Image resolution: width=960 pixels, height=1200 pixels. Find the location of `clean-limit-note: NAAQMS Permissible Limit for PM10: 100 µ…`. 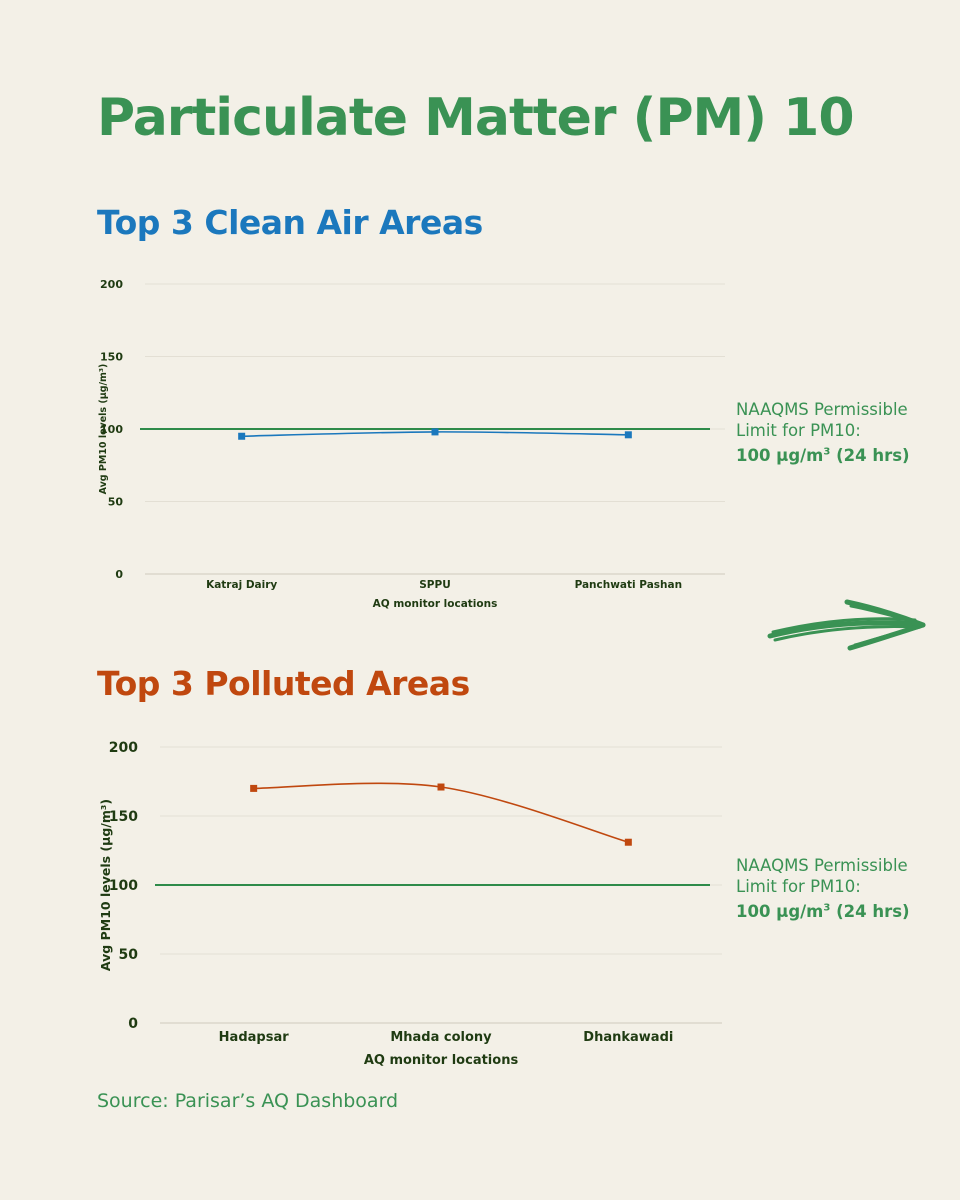

clean-limit-note: NAAQMS Permissible Limit for PM10: 100 µ… is located at coordinates (836, 432).